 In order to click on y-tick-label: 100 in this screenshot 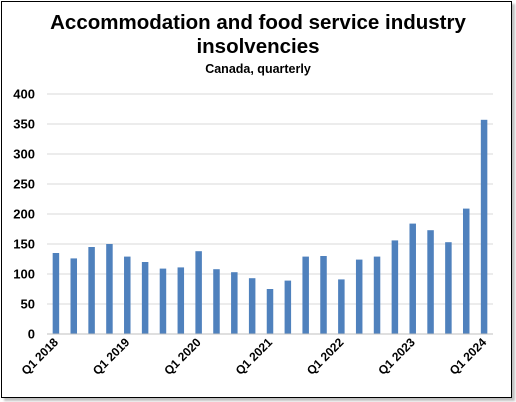, I will do `click(24, 274)`.